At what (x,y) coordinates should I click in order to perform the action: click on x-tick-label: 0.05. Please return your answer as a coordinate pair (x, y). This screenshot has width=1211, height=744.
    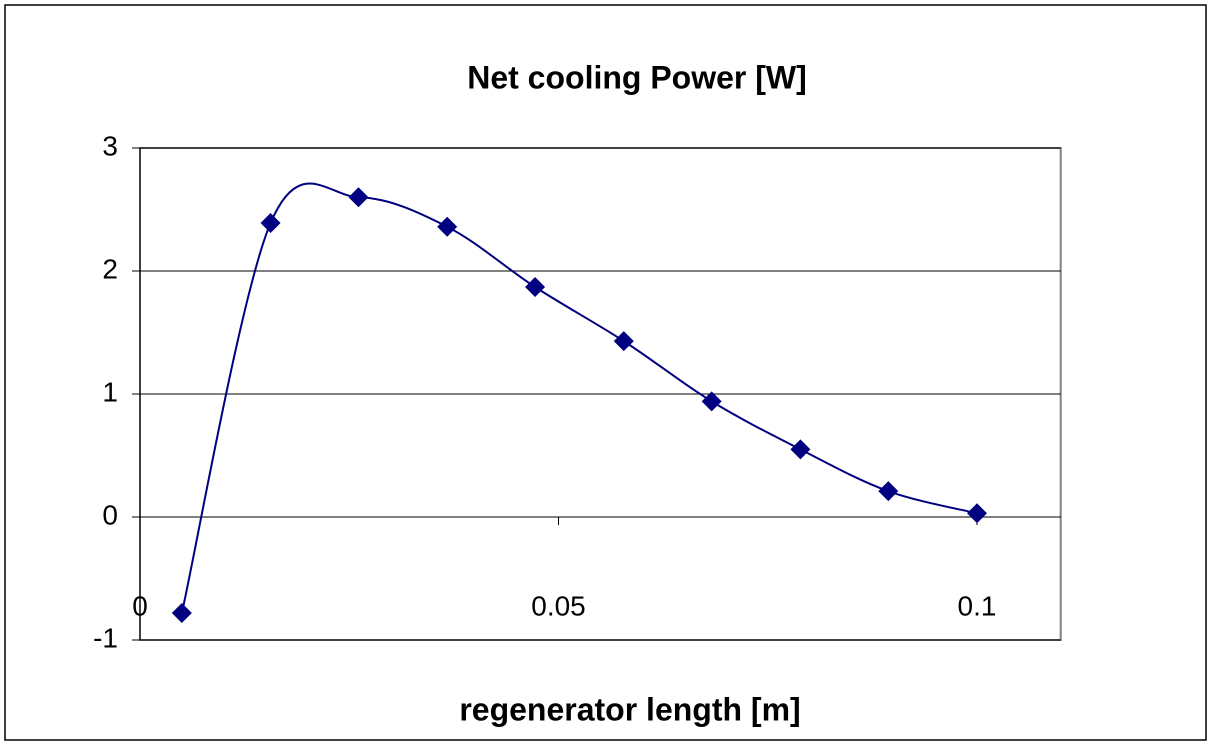
    Looking at the image, I should click on (558, 605).